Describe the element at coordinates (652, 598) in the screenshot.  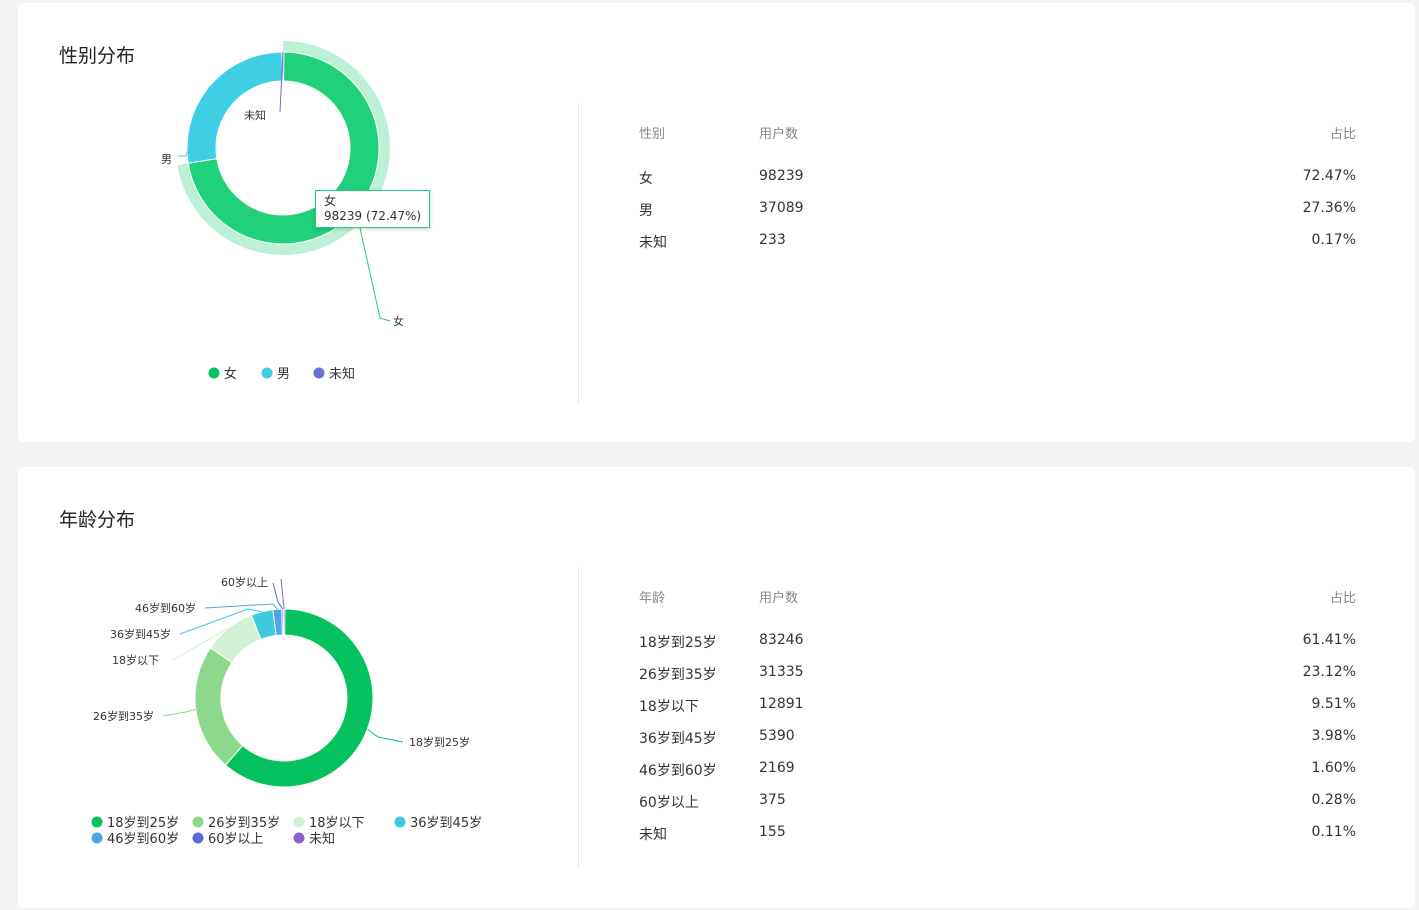
I see `header-age: 年龄` at that location.